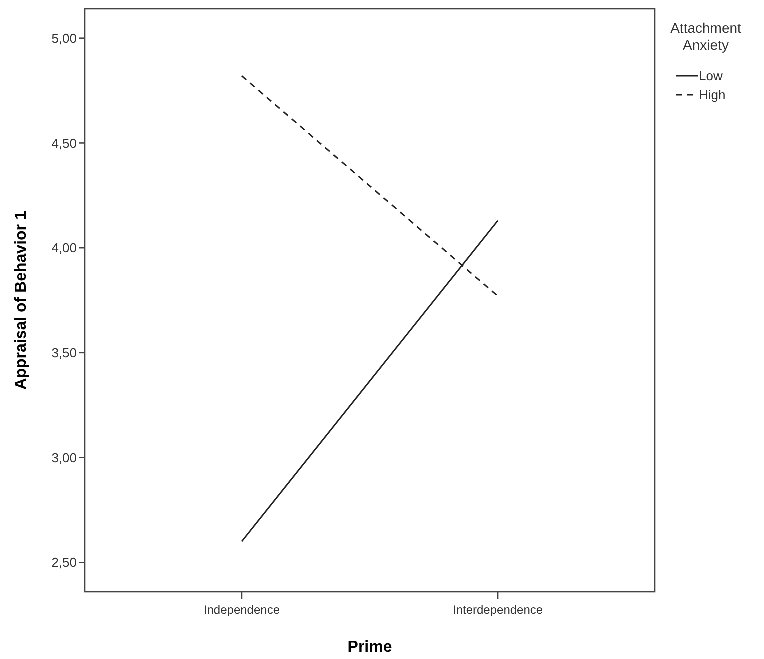  I want to click on y-tick-label: 4,50, so click(64, 143).